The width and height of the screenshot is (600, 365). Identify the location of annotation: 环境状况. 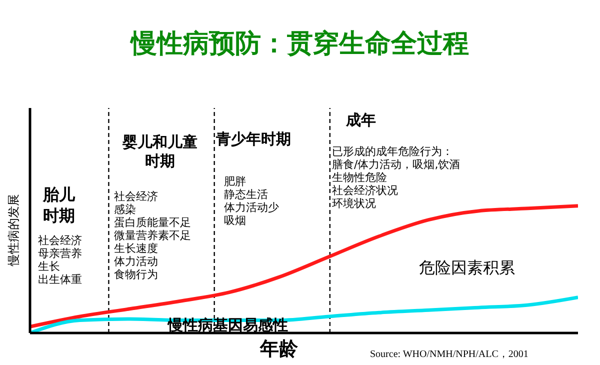
(354, 203).